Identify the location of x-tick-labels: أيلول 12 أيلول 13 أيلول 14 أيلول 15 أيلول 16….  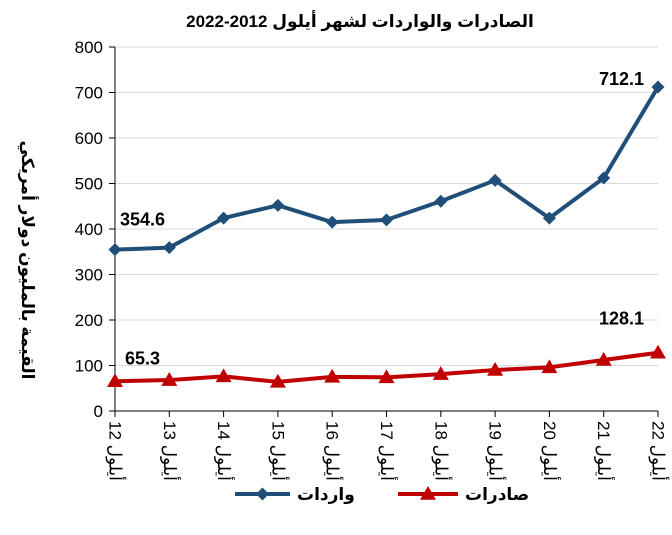
(388, 451).